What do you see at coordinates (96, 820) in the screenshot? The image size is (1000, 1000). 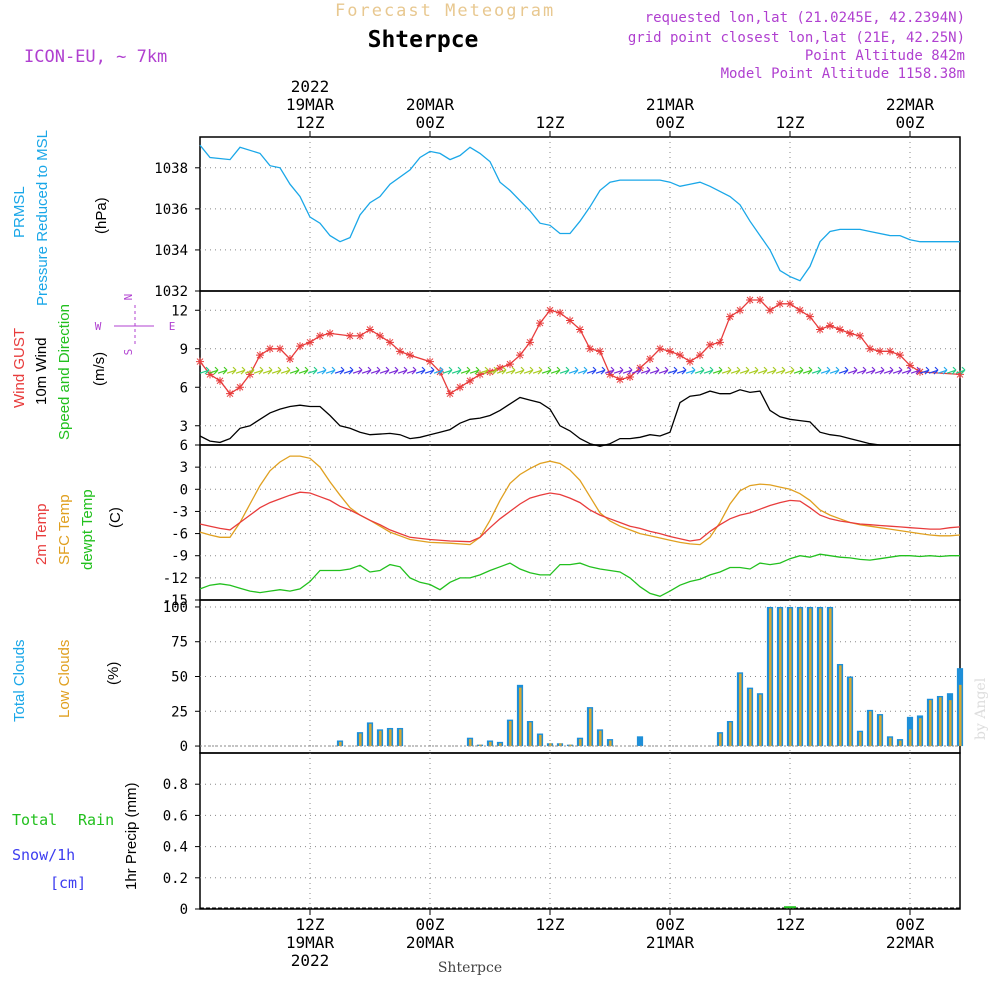 I see `rain-label: Rain` at bounding box center [96, 820].